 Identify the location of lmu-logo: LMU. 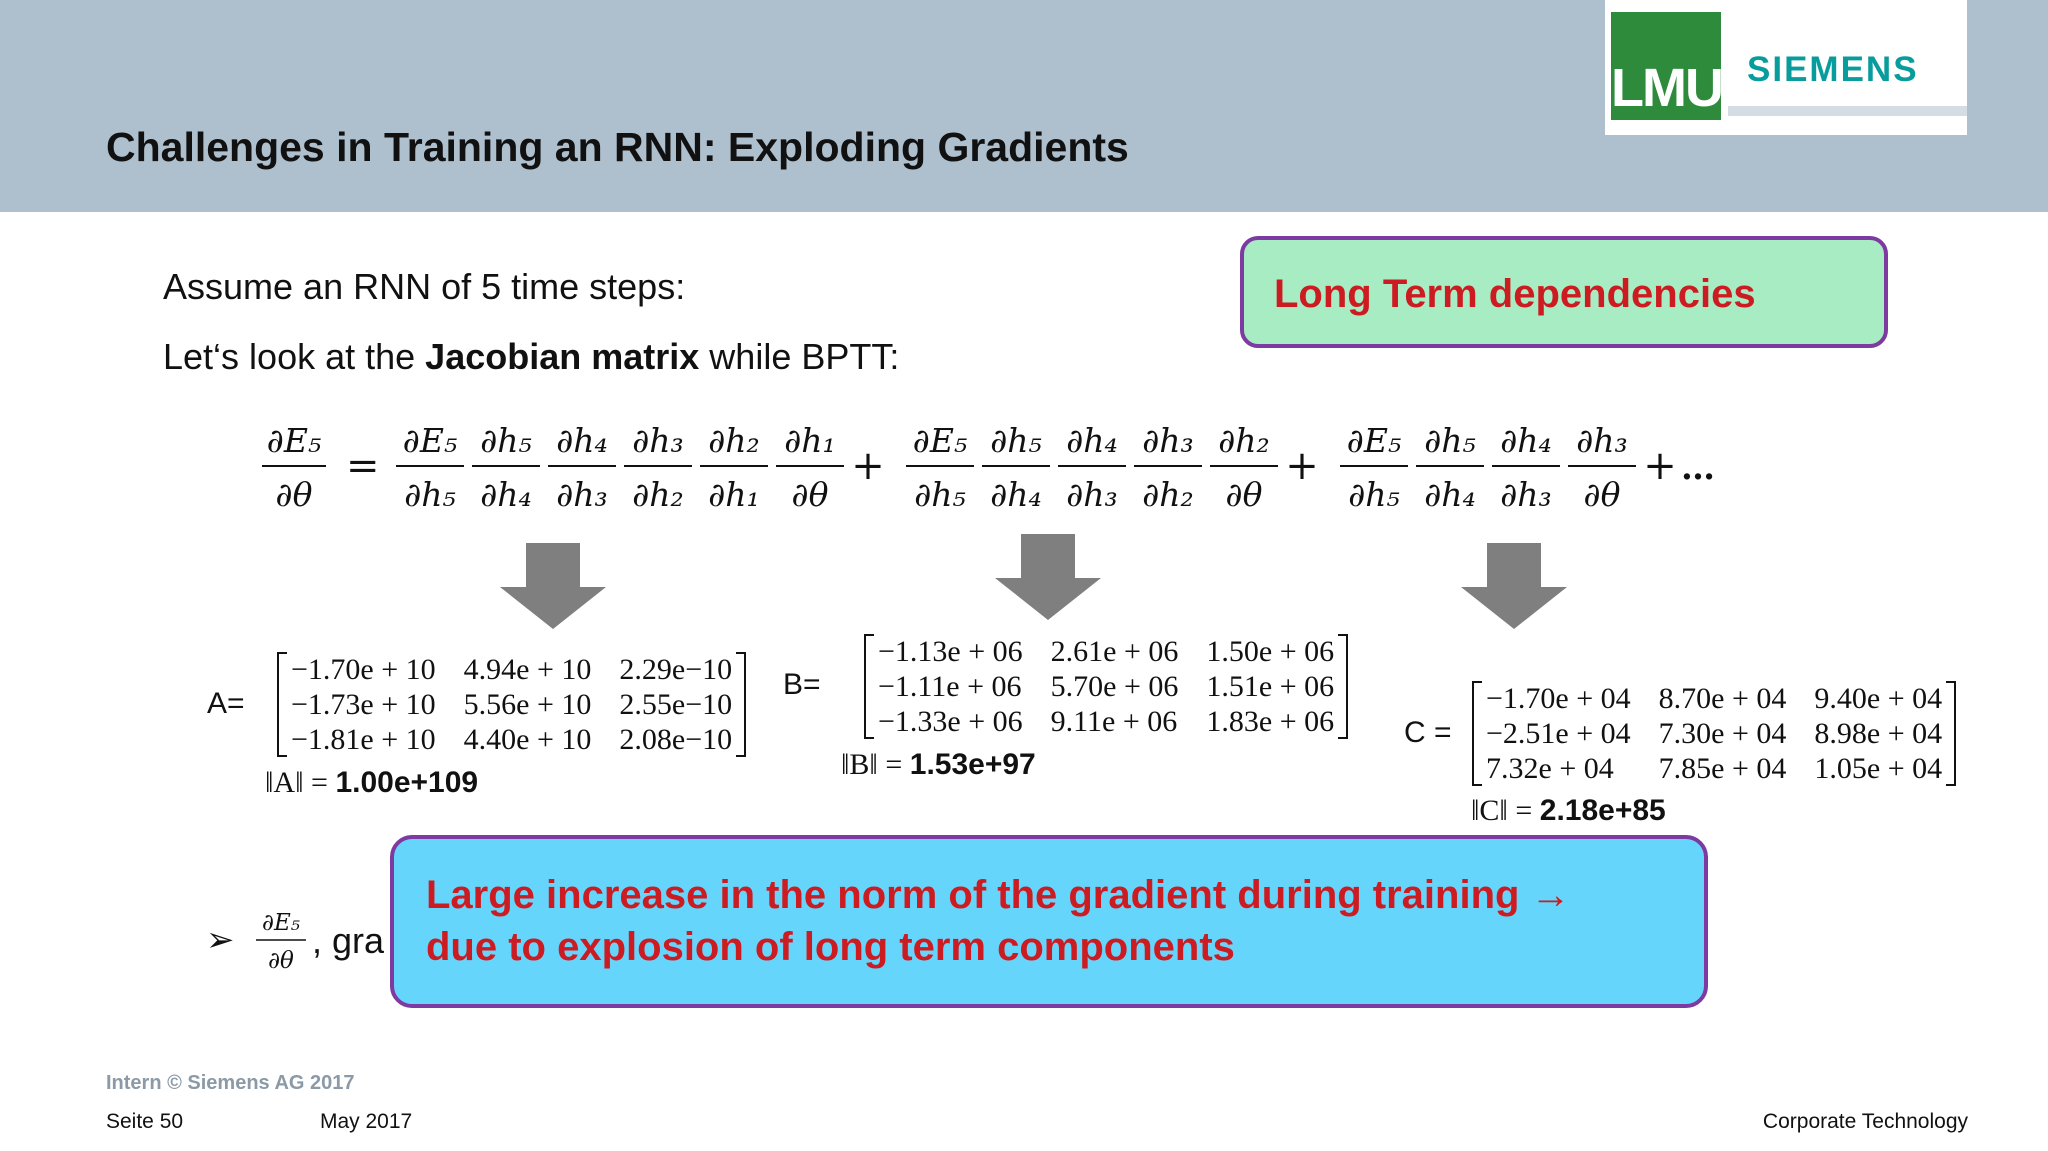
(1667, 66).